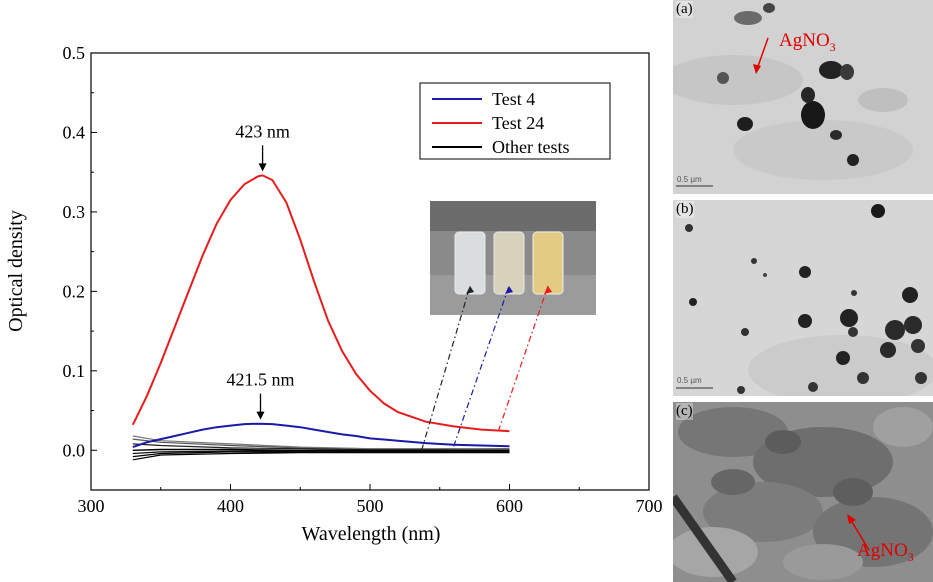 Image resolution: width=933 pixels, height=582 pixels. Describe the element at coordinates (260, 380) in the screenshot. I see `peak-label: 421.5 nm` at that location.